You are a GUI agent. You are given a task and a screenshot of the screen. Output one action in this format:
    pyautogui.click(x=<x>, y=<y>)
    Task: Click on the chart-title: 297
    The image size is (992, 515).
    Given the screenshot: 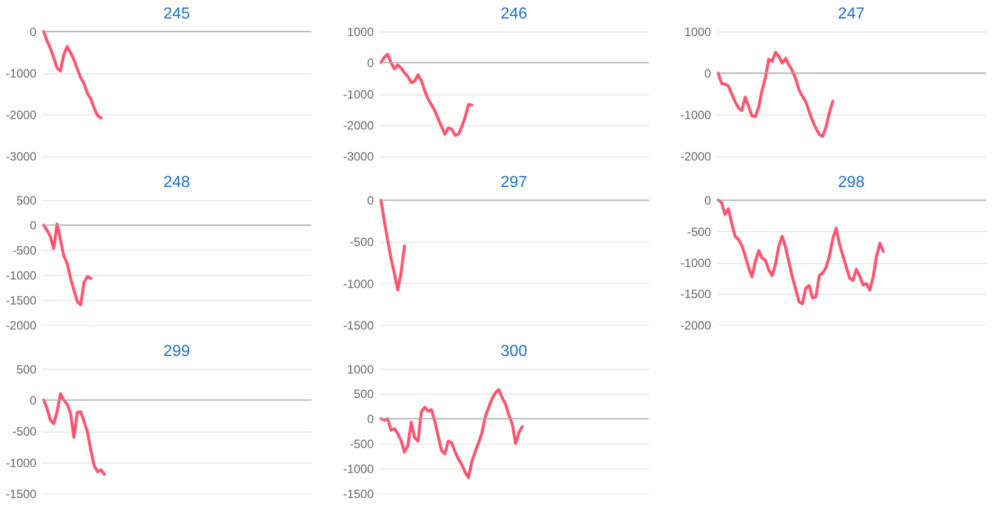 What is the action you would take?
    pyautogui.click(x=514, y=183)
    